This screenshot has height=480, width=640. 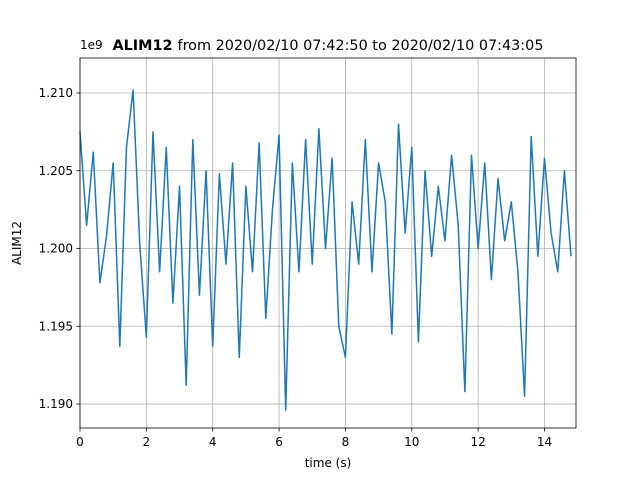 What do you see at coordinates (56, 404) in the screenshot?
I see `y-tick-label: 1.190` at bounding box center [56, 404].